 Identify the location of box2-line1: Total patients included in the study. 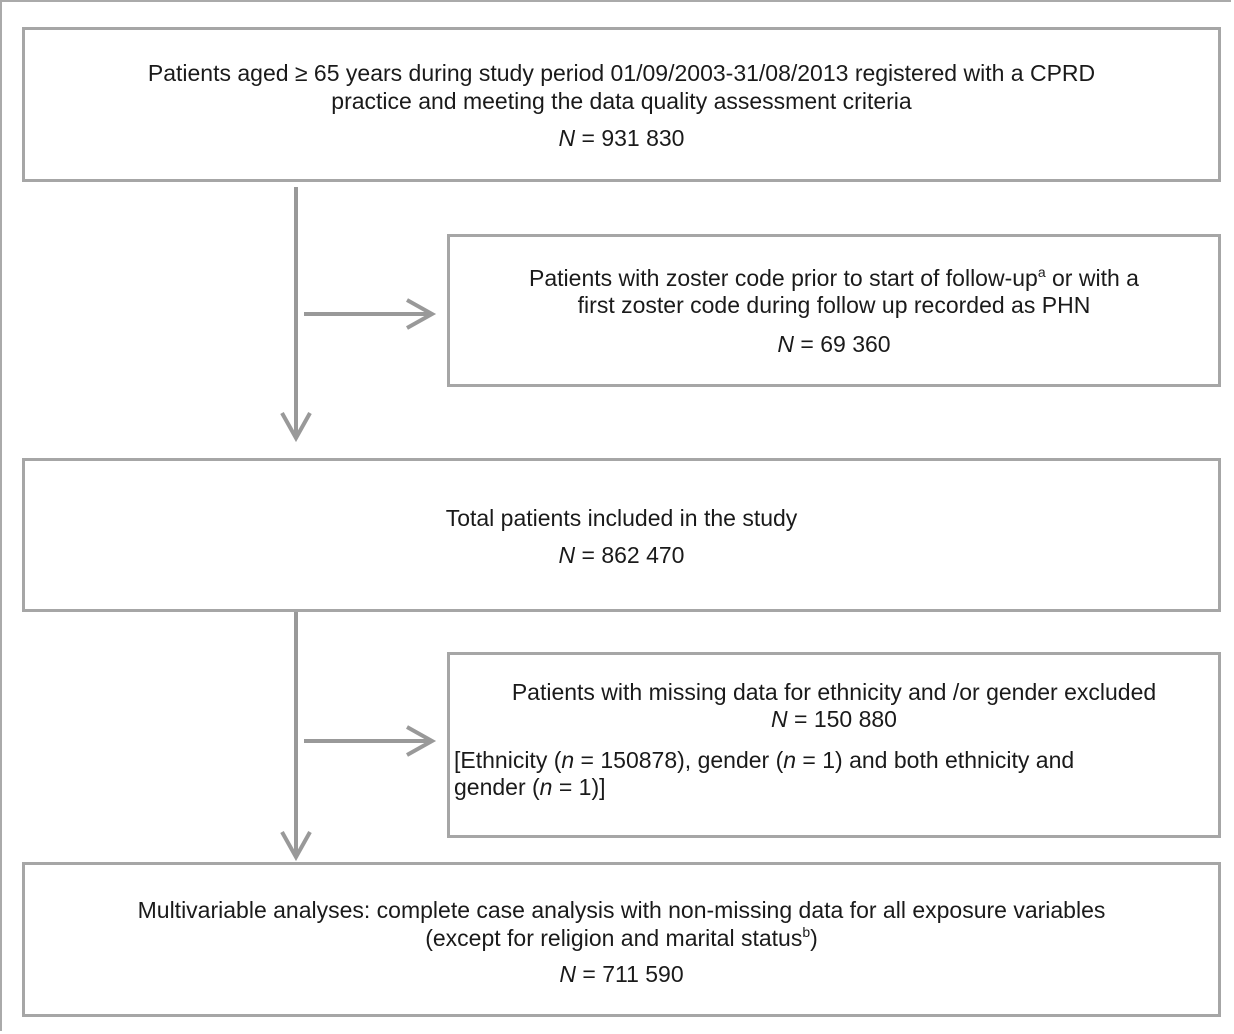
(621, 518).